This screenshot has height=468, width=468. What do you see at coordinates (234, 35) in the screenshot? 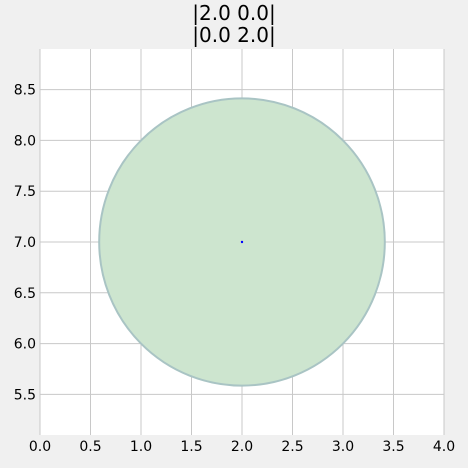
I see `chart-title-line-2: |0.0 2.0|` at bounding box center [234, 35].